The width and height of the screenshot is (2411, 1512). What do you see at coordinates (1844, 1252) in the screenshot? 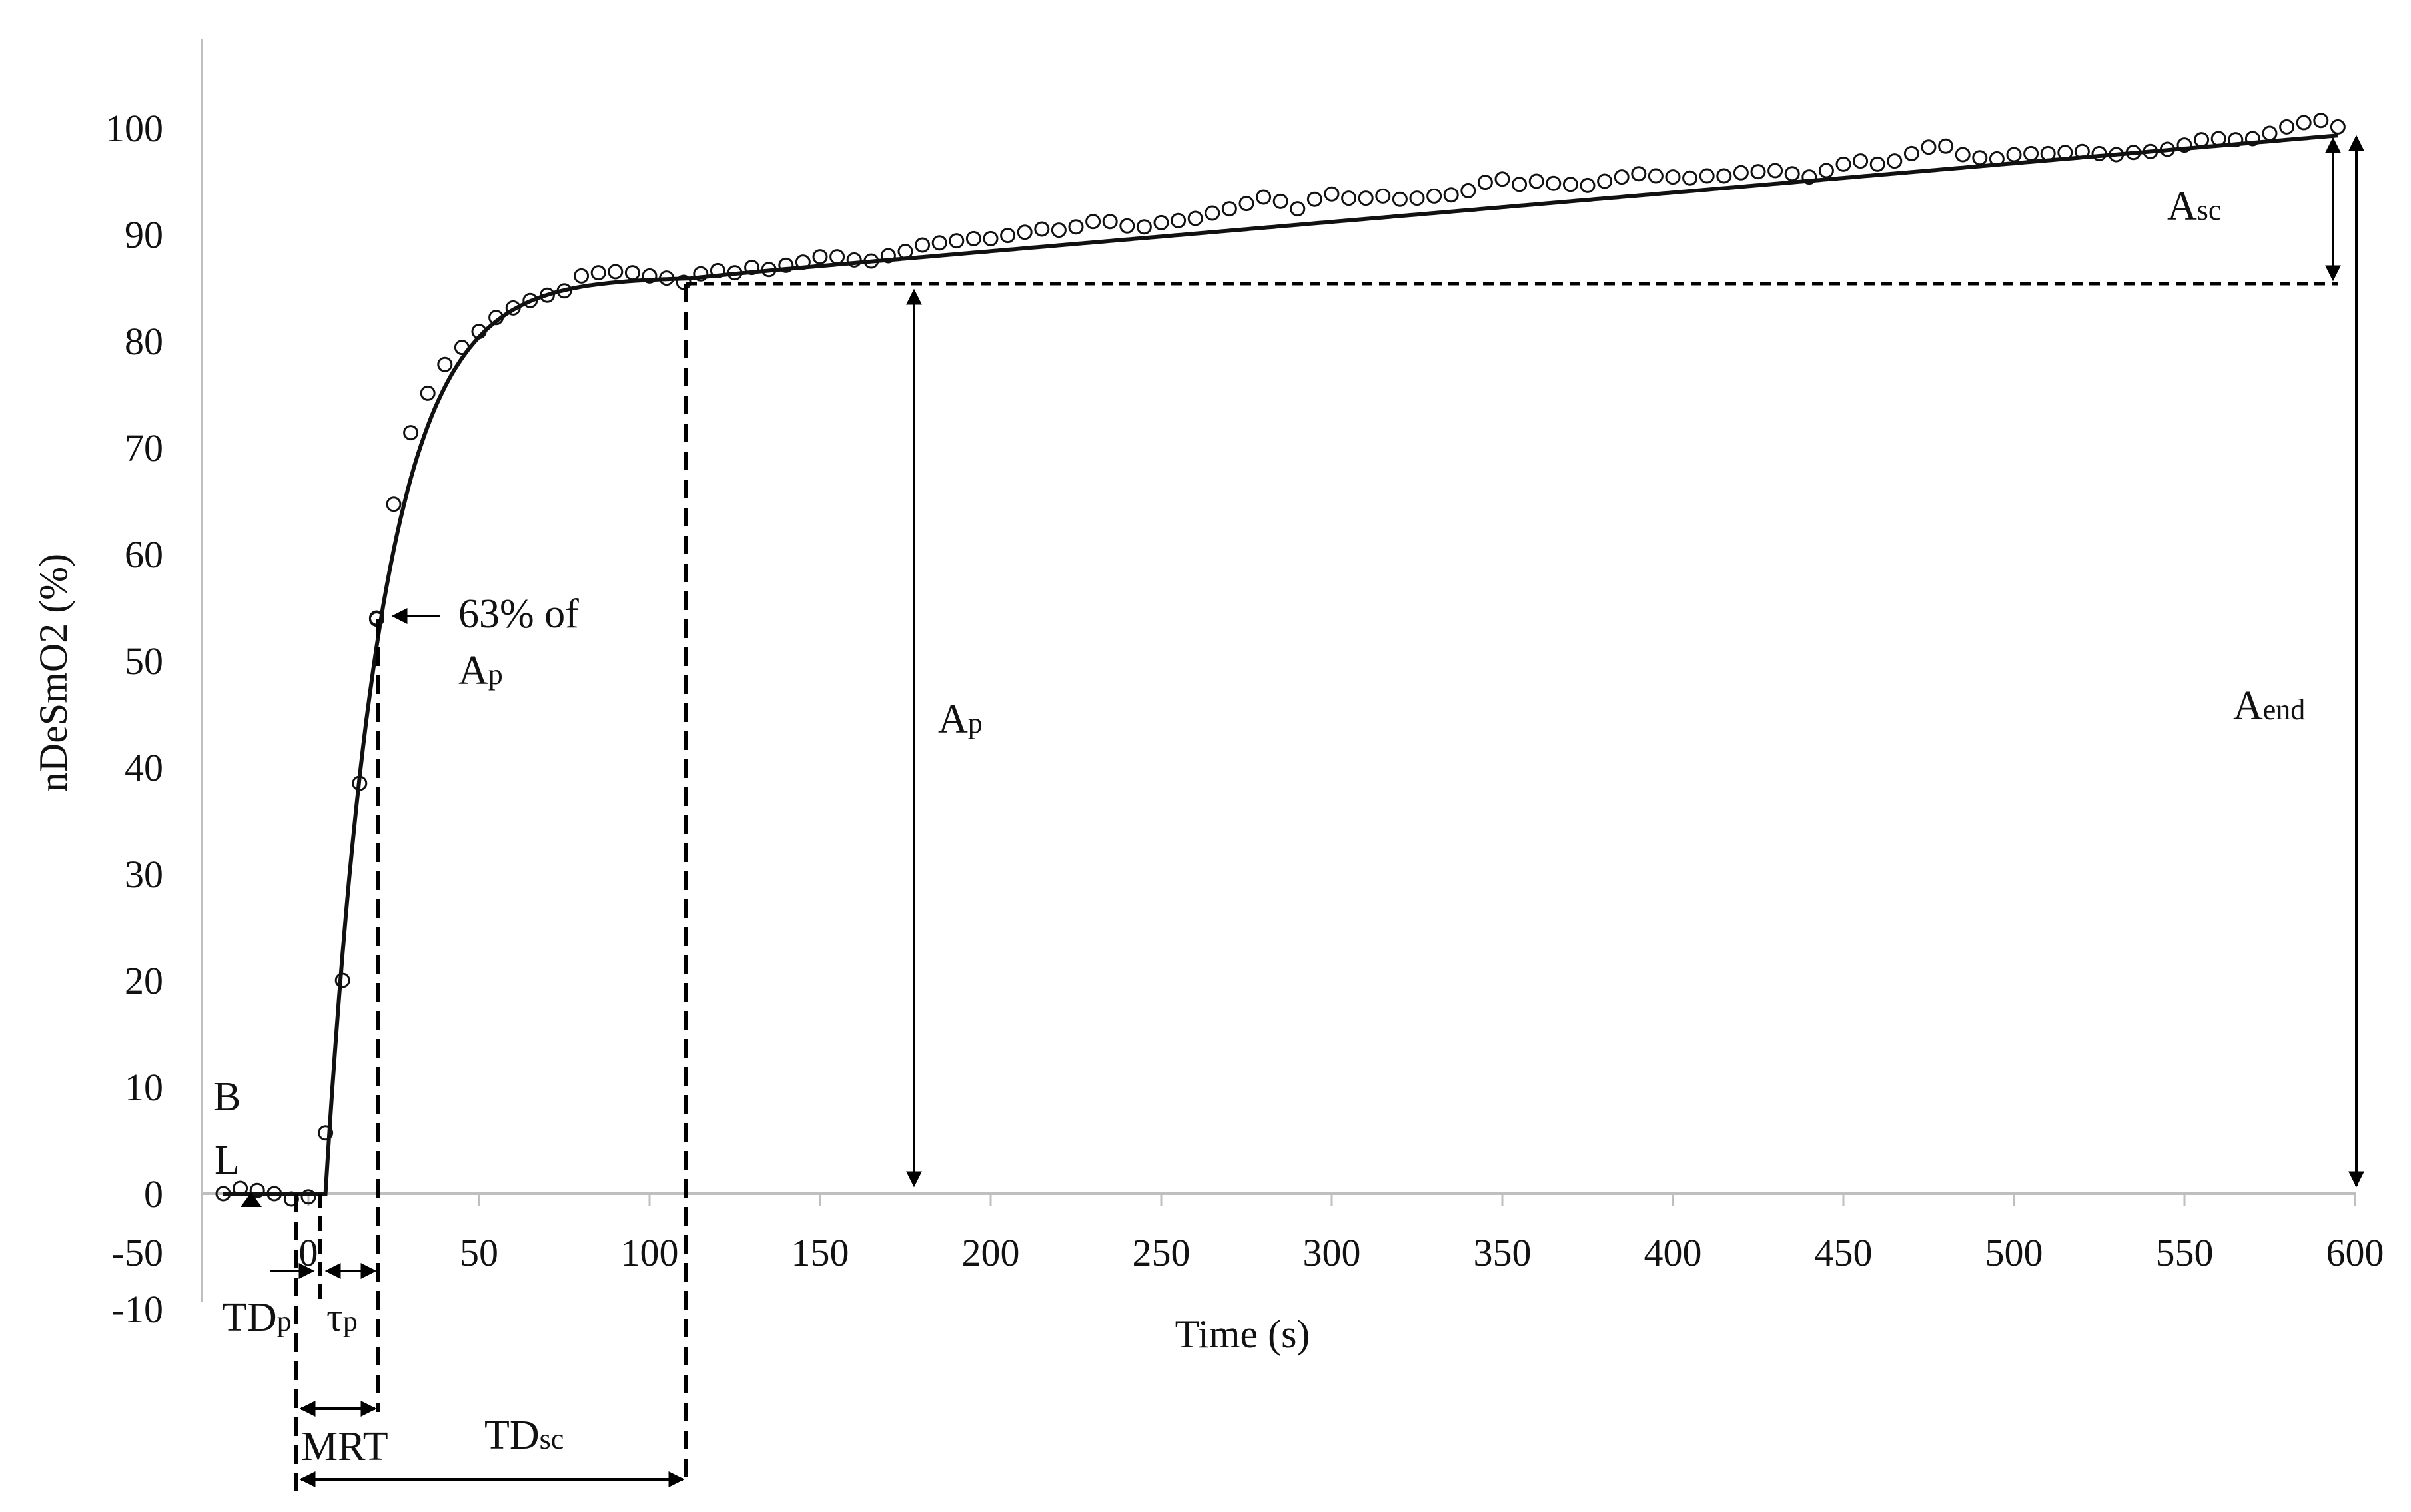
I see `x-tick-label: 450` at bounding box center [1844, 1252].